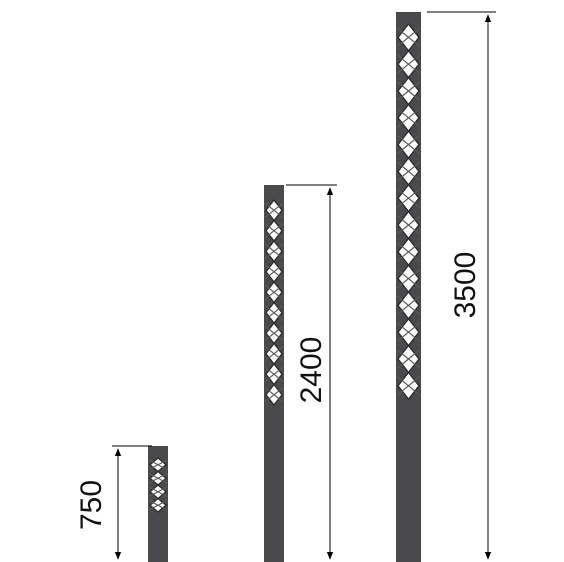  Describe the element at coordinates (113, 502) in the screenshot. I see `dimension-750: 750` at that location.